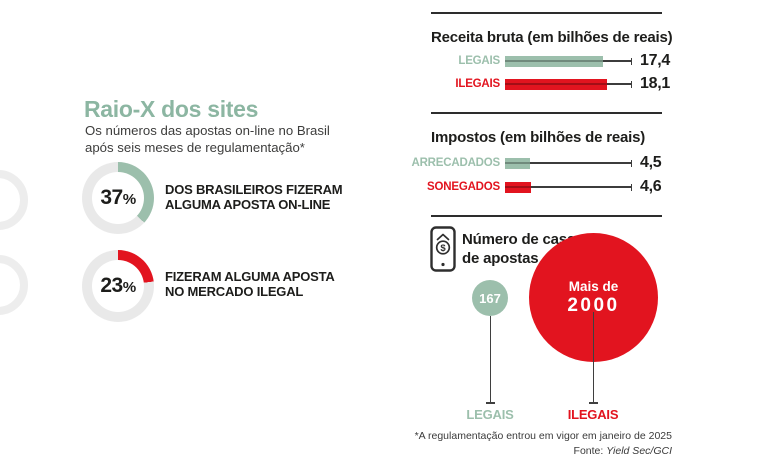 The width and height of the screenshot is (768, 460). What do you see at coordinates (250, 284) in the screenshot?
I see `donut-description: FIZERAM ALGUMA APOSTA NO MERCADO ILEGAL` at bounding box center [250, 284].